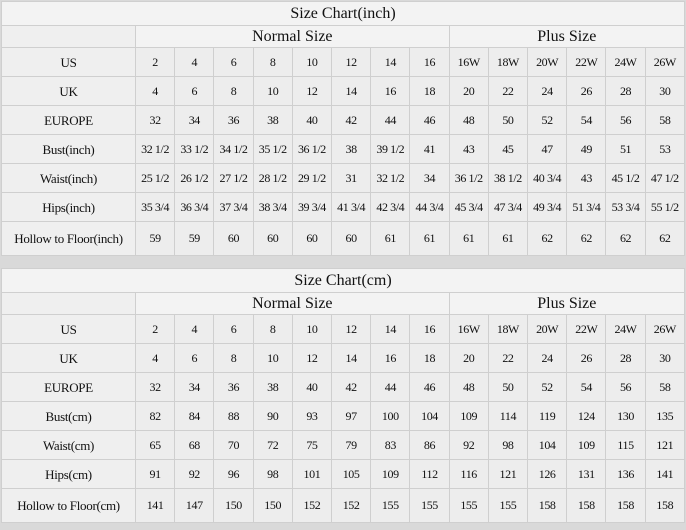  What do you see at coordinates (155, 416) in the screenshot?
I see `table-cell: 82` at bounding box center [155, 416].